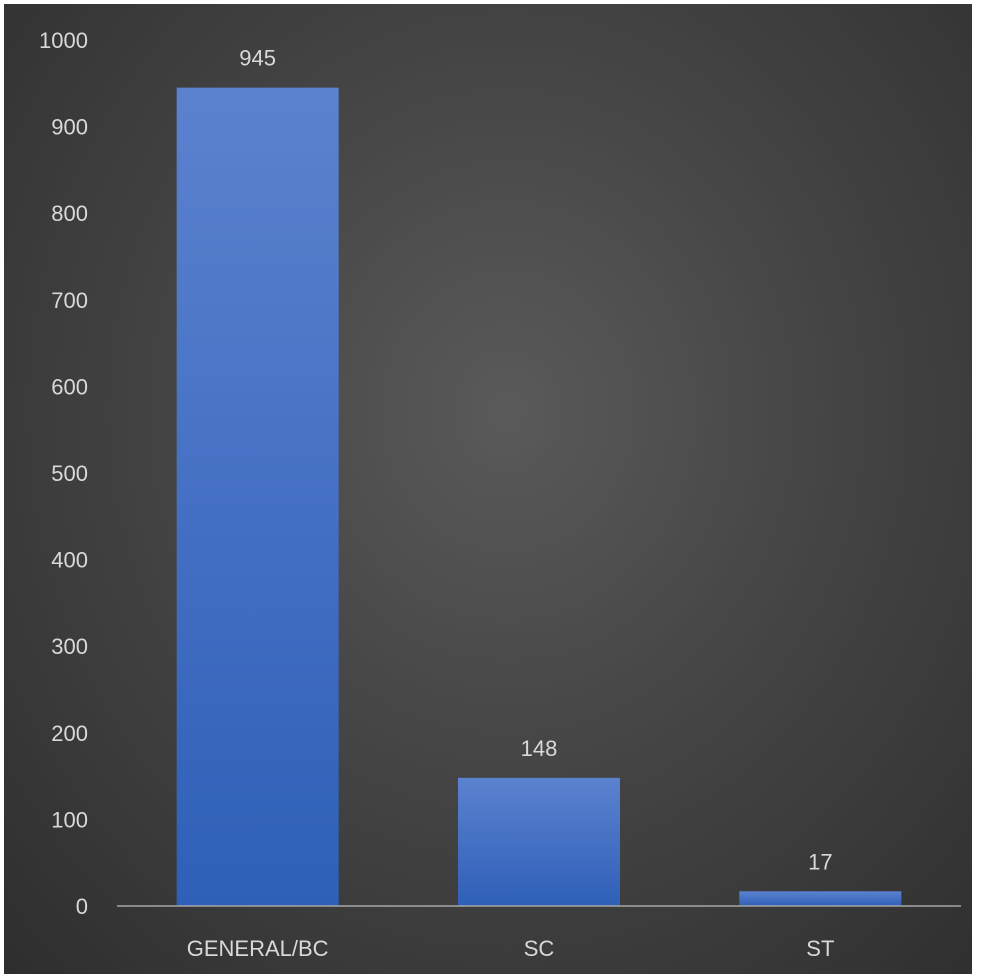 The width and height of the screenshot is (981, 979). What do you see at coordinates (69, 819) in the screenshot?
I see `y-tick-label: 100` at bounding box center [69, 819].